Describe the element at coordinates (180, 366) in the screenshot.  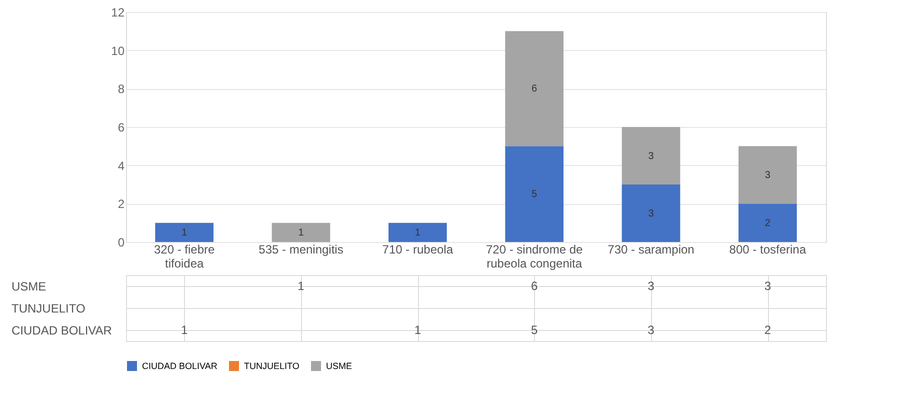
I see `legend-label: CIUDAD BOLIVAR` at that location.